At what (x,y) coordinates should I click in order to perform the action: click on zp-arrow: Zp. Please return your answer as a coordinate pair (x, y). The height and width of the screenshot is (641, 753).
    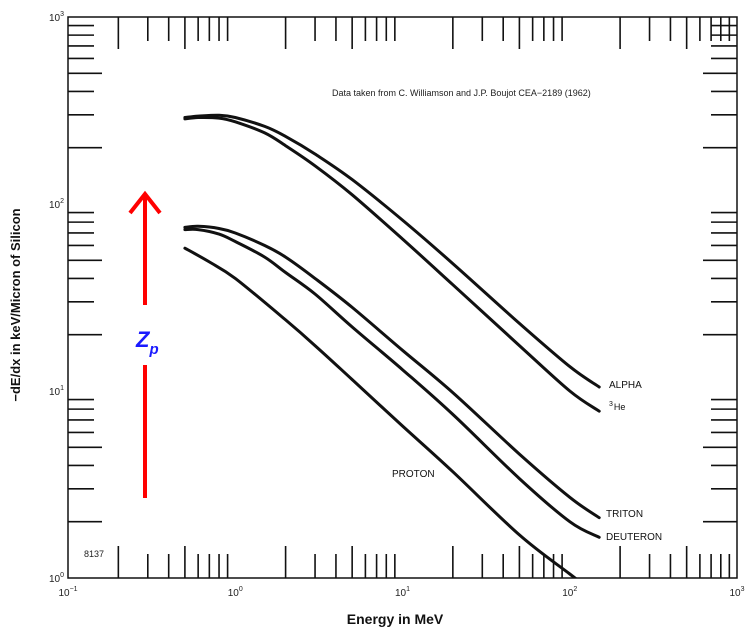
    Looking at the image, I should click on (145, 344).